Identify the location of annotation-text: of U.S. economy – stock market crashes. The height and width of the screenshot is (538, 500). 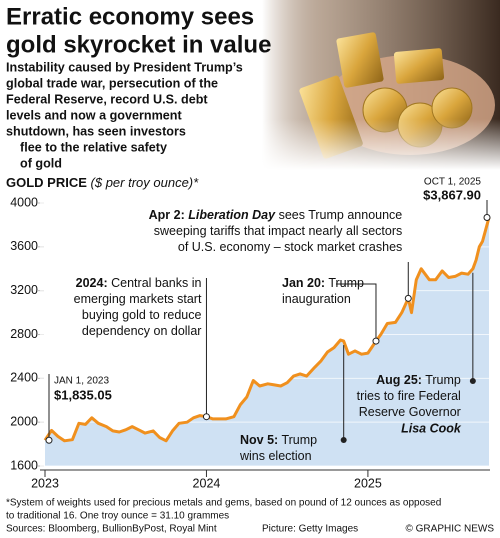
(290, 247).